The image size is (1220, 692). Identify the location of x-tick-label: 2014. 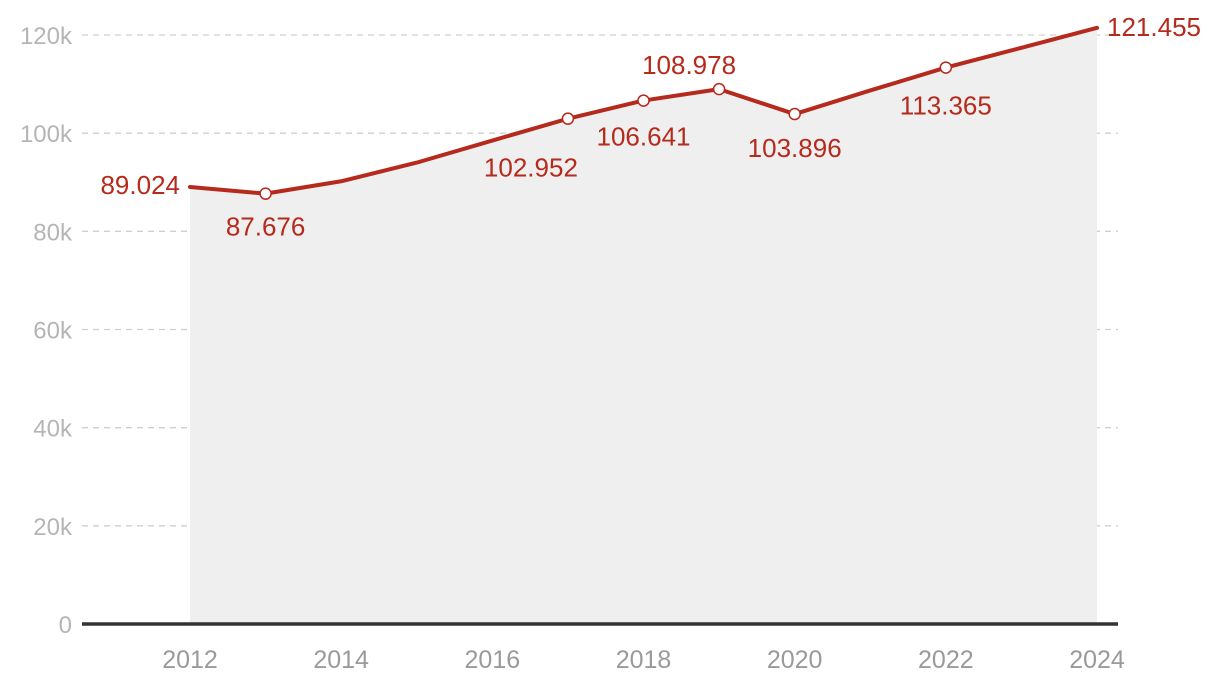
(341, 660).